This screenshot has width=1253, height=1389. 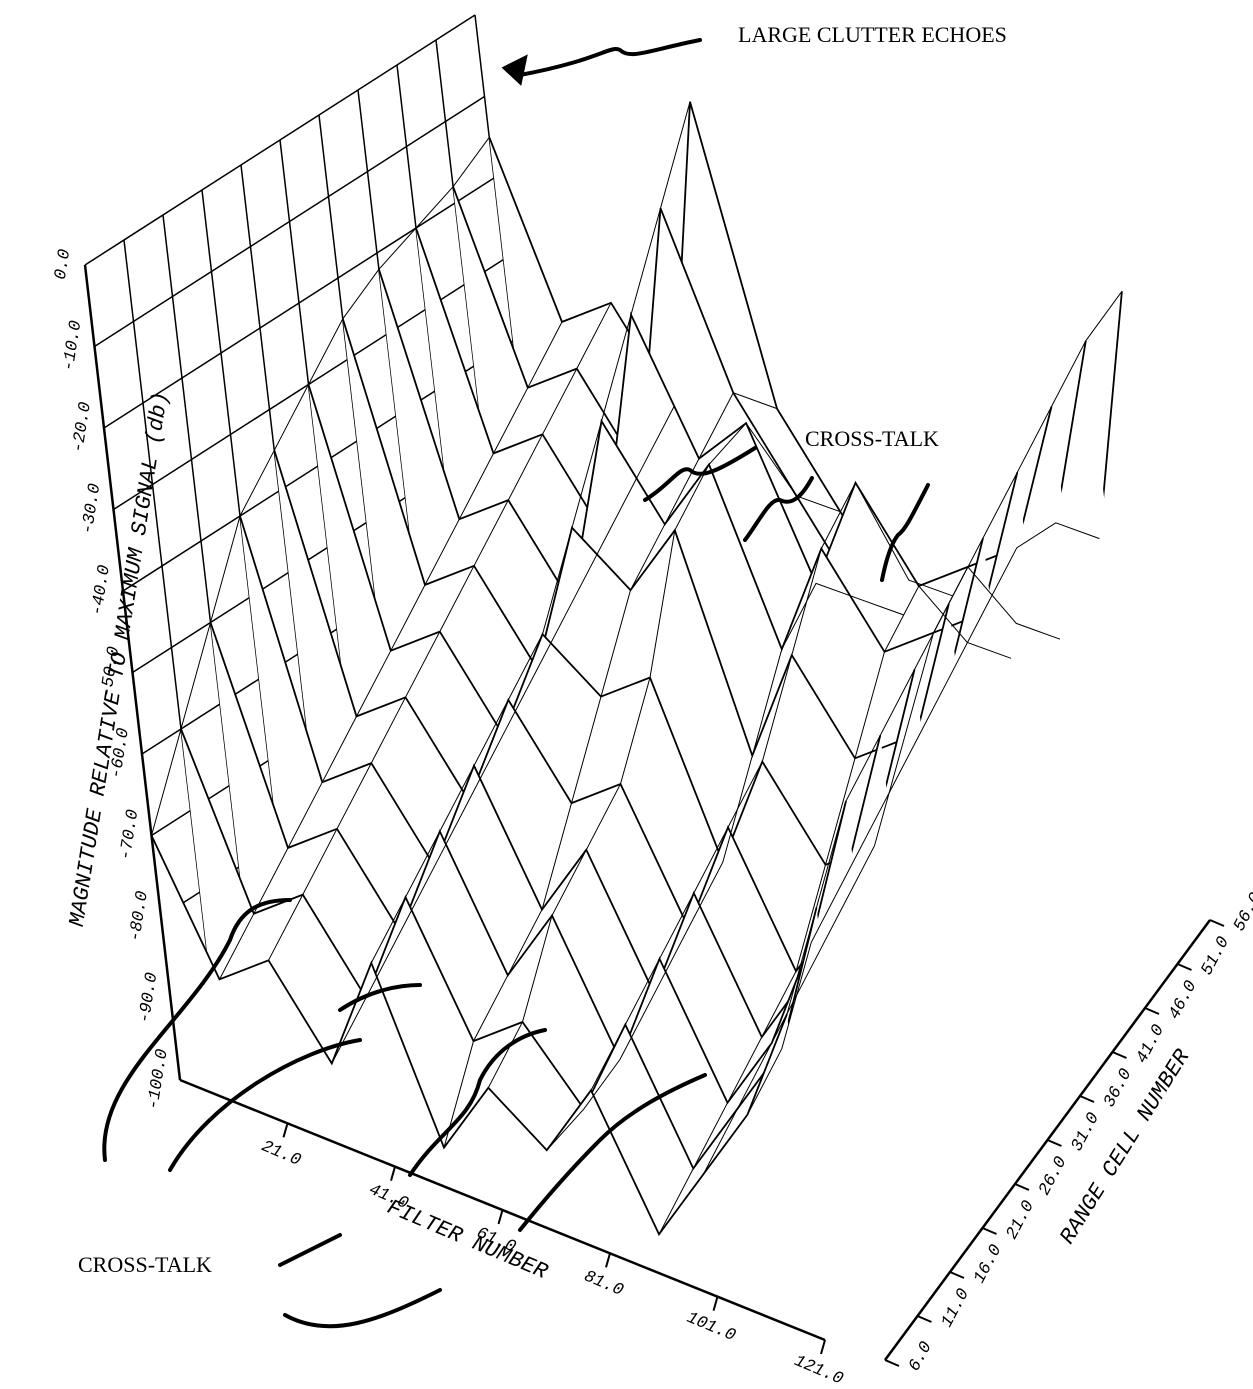 What do you see at coordinates (921, 1357) in the screenshot?
I see `y-tick-label: 6.0` at bounding box center [921, 1357].